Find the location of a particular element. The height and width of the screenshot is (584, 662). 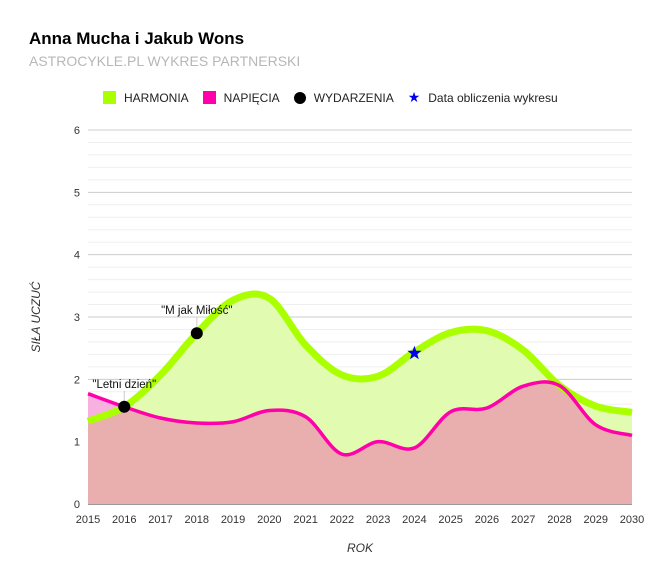

napiecia-swatch is located at coordinates (209, 97).